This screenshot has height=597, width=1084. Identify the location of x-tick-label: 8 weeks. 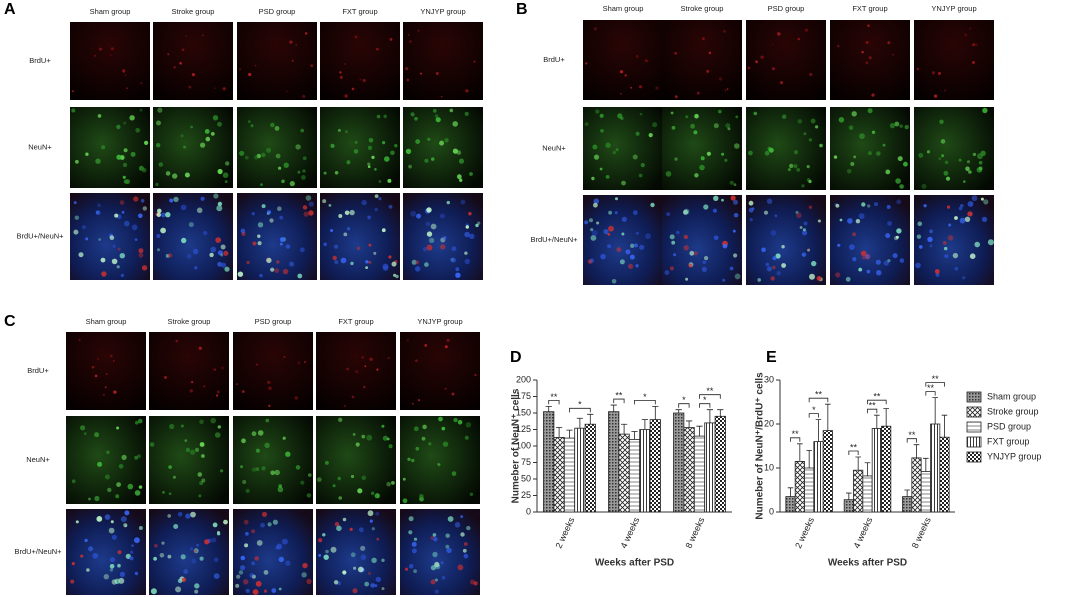
(694, 532).